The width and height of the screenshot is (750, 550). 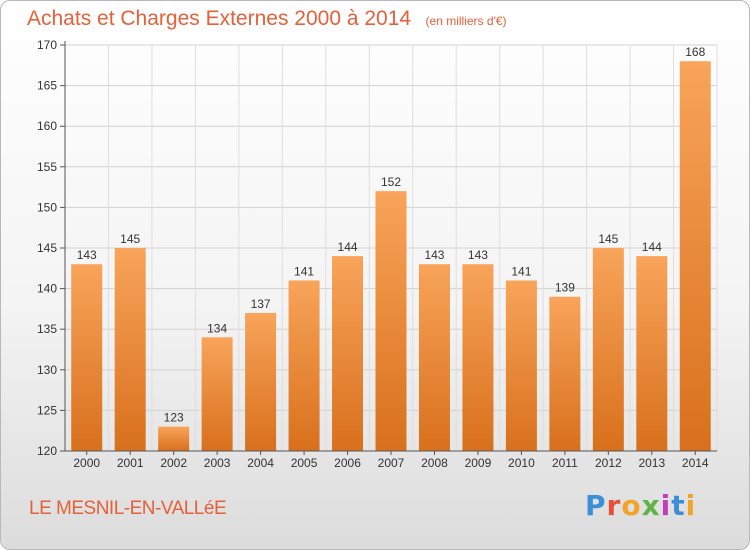 What do you see at coordinates (47, 207) in the screenshot?
I see `y-tick-label: 150` at bounding box center [47, 207].